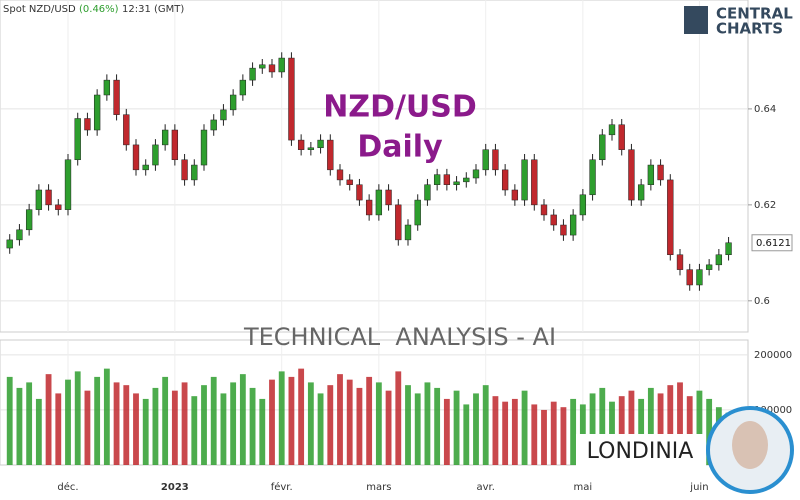  Describe the element at coordinates (486, 487) in the screenshot. I see `x-tick-label: avr.` at that location.